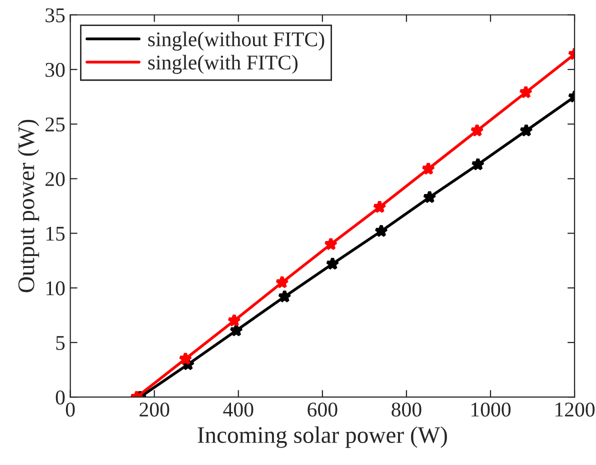 The width and height of the screenshot is (596, 465). I want to click on y-tick-label: 25, so click(55, 125).